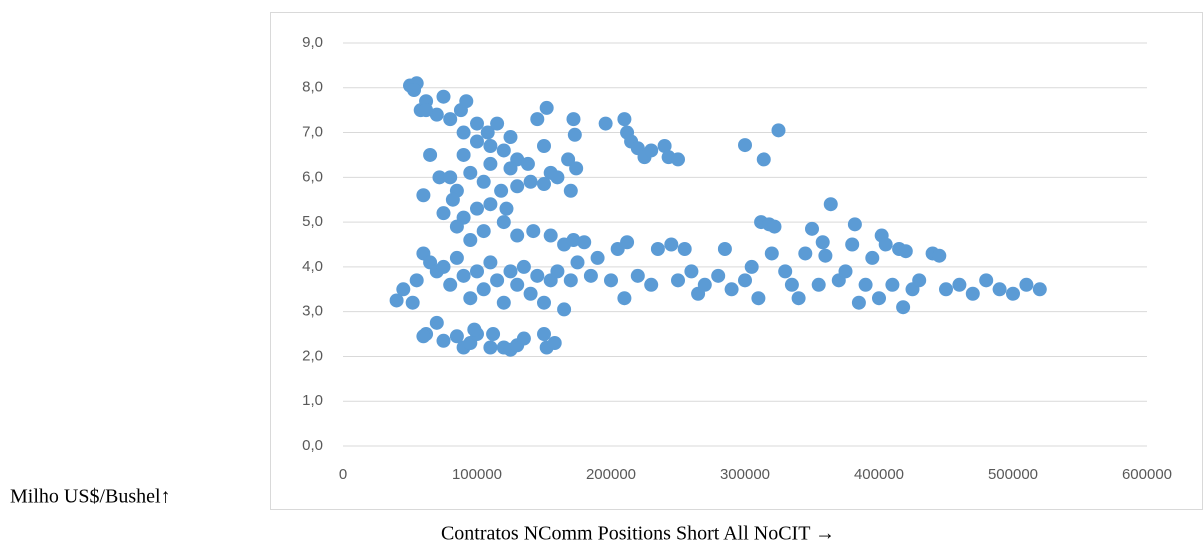  I want to click on y-tick-label: 7,0, so click(312, 132).